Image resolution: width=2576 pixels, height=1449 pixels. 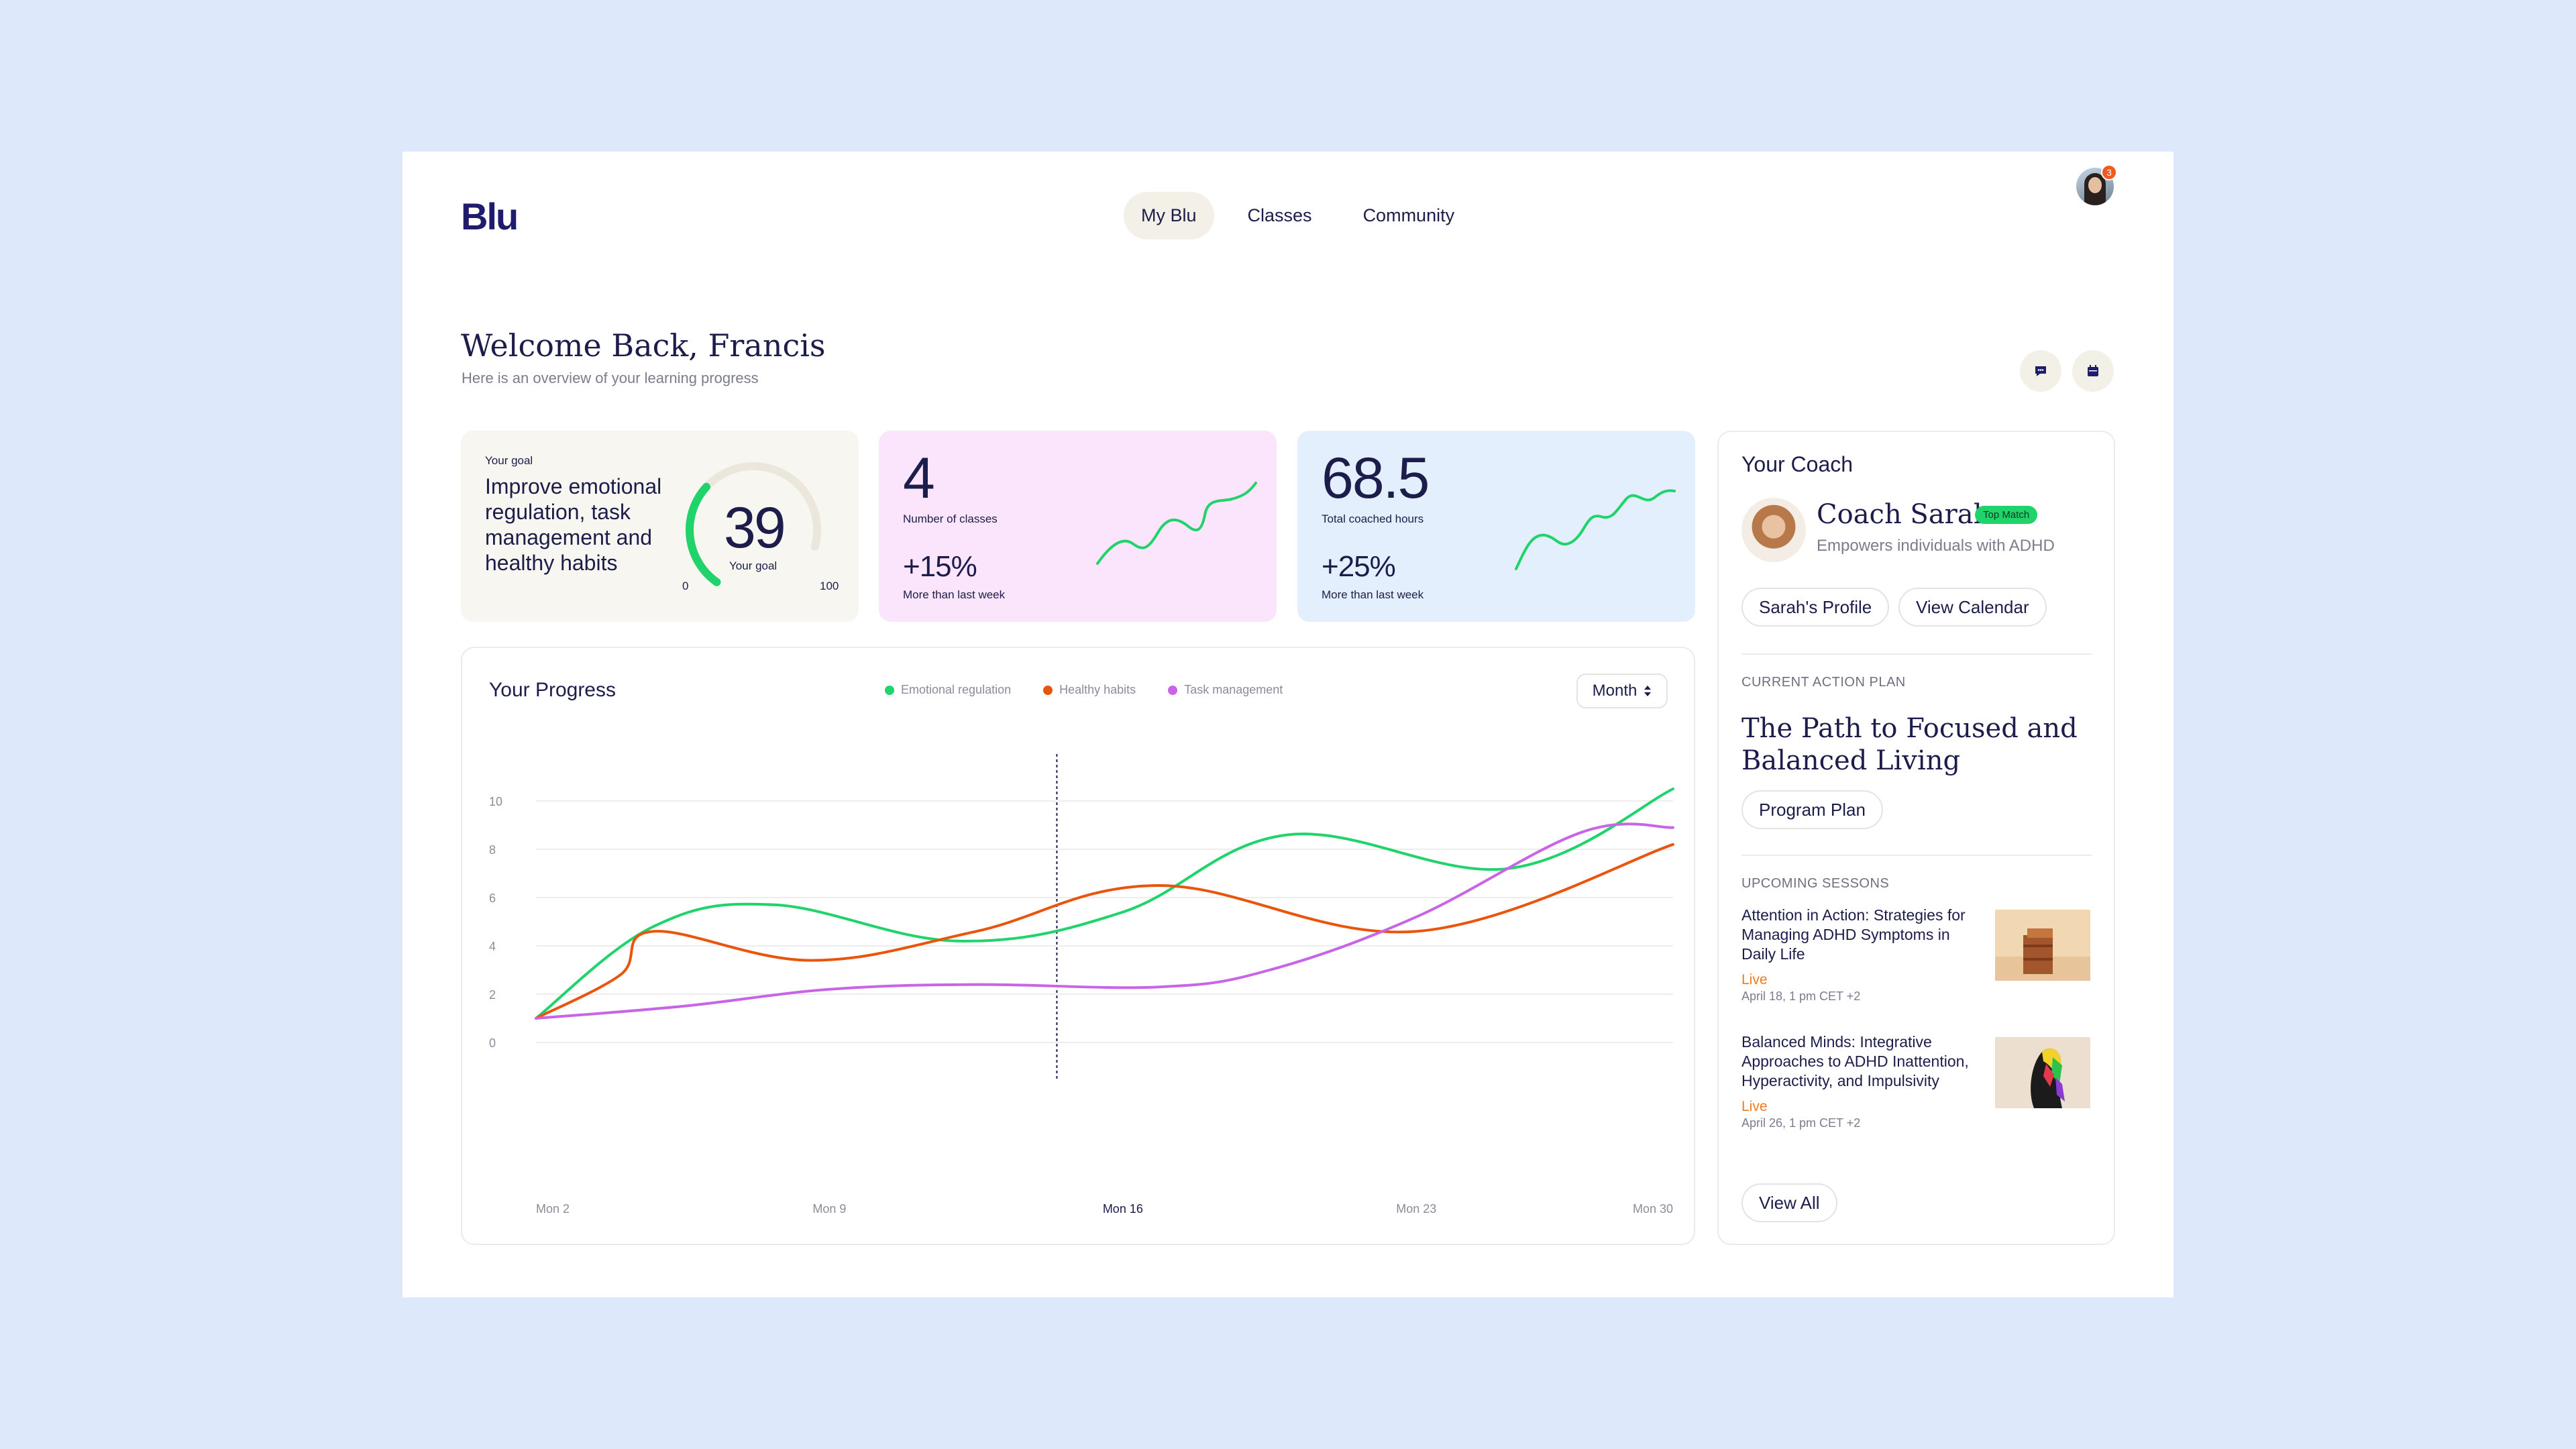 I want to click on y-tick-label: 0, so click(x=492, y=1043).